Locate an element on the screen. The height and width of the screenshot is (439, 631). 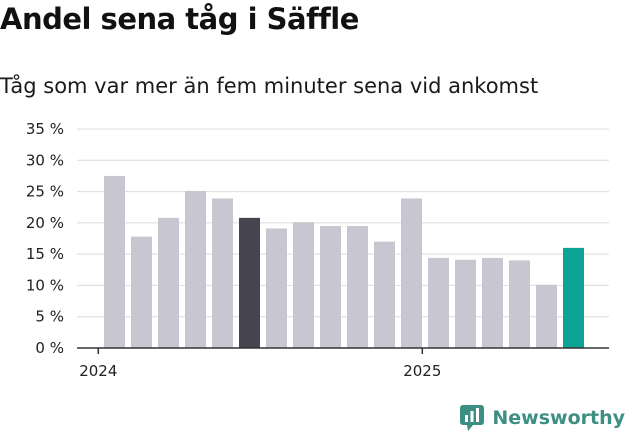
x-tick-label: 2025 is located at coordinates (422, 371).